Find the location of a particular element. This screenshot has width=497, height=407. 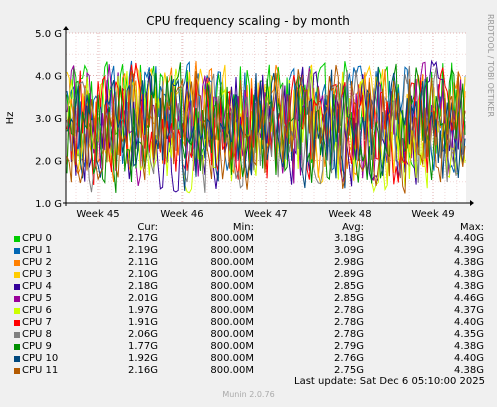

x-tick-label: Week 46 is located at coordinates (181, 214).